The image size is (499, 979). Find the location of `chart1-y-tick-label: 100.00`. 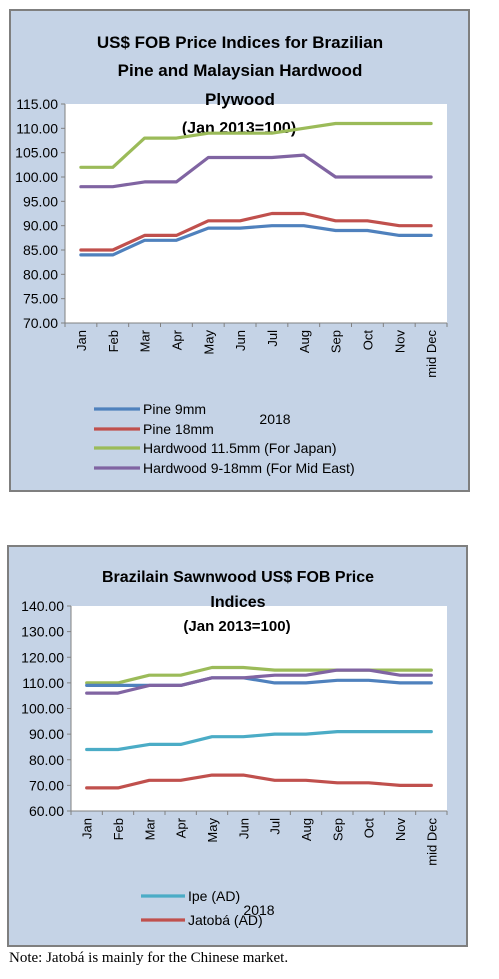

chart1-y-tick-label: 100.00 is located at coordinates (36, 177).